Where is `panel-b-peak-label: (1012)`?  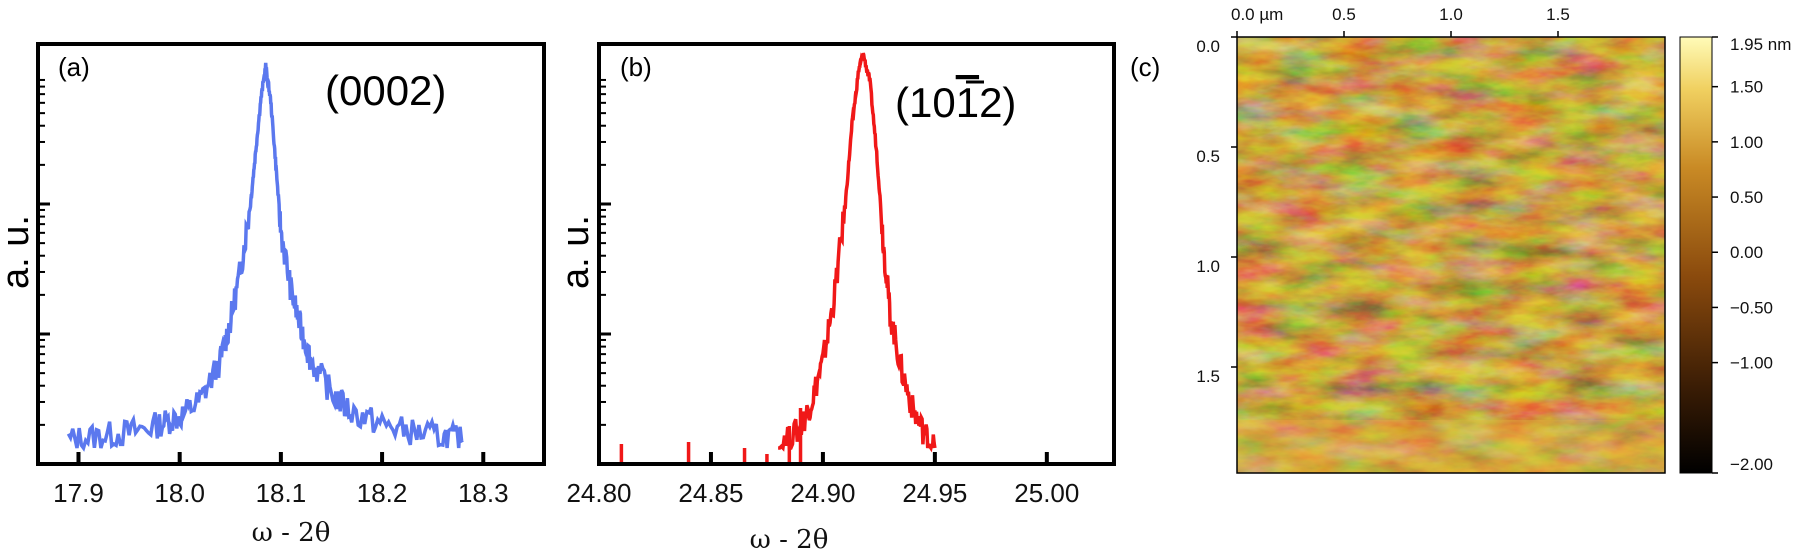
panel-b-peak-label: (1012) is located at coordinates (955, 102).